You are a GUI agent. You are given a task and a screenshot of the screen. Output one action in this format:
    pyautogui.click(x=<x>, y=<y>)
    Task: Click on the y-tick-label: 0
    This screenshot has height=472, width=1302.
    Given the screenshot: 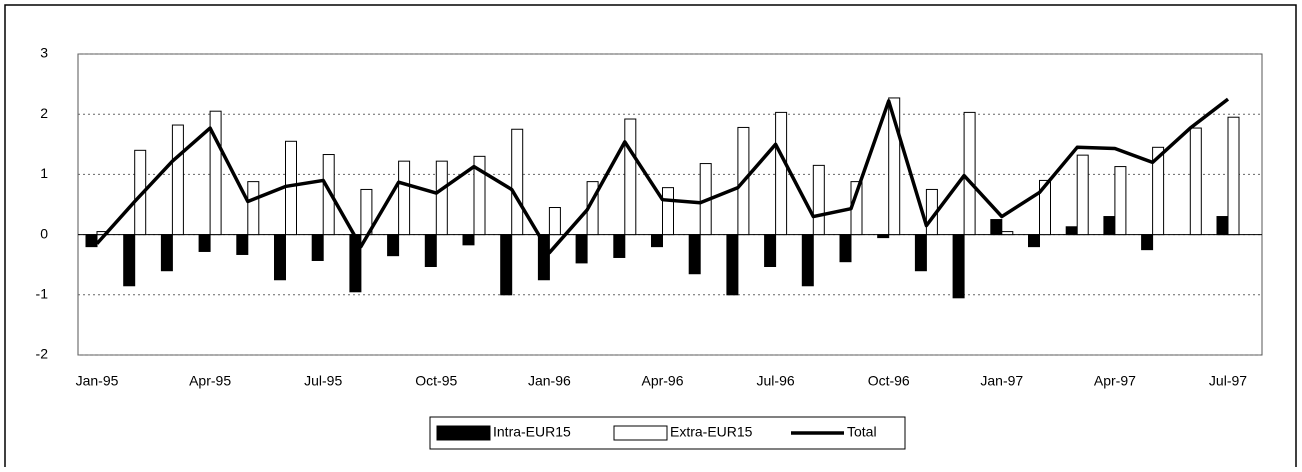 What is the action you would take?
    pyautogui.click(x=44, y=233)
    